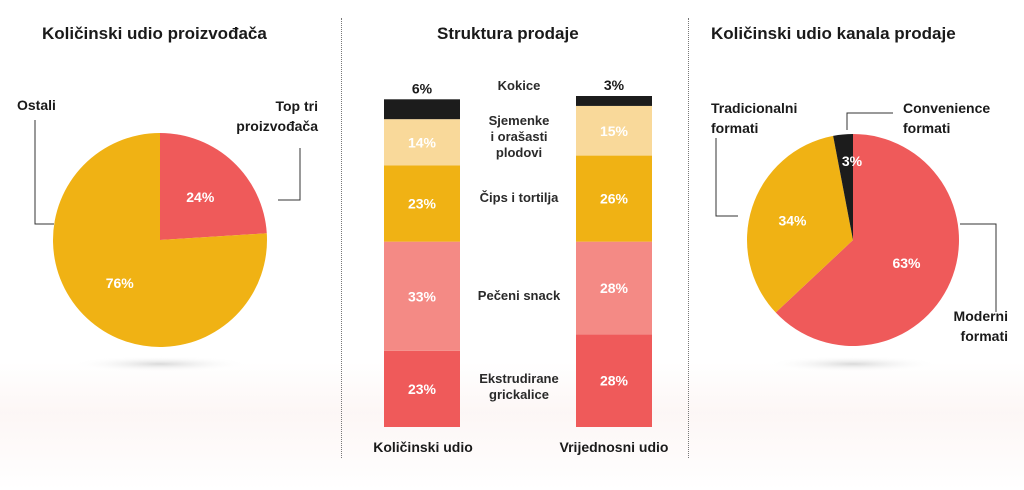 This screenshot has height=490, width=1024. Describe the element at coordinates (289, 174) in the screenshot. I see `pie1-leader-top` at that location.